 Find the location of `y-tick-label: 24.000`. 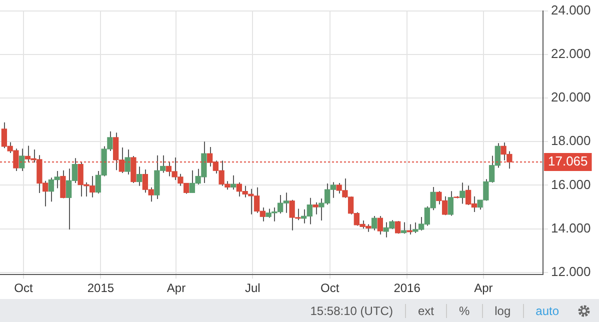

y-tick-label: 24.000 is located at coordinates (571, 10).